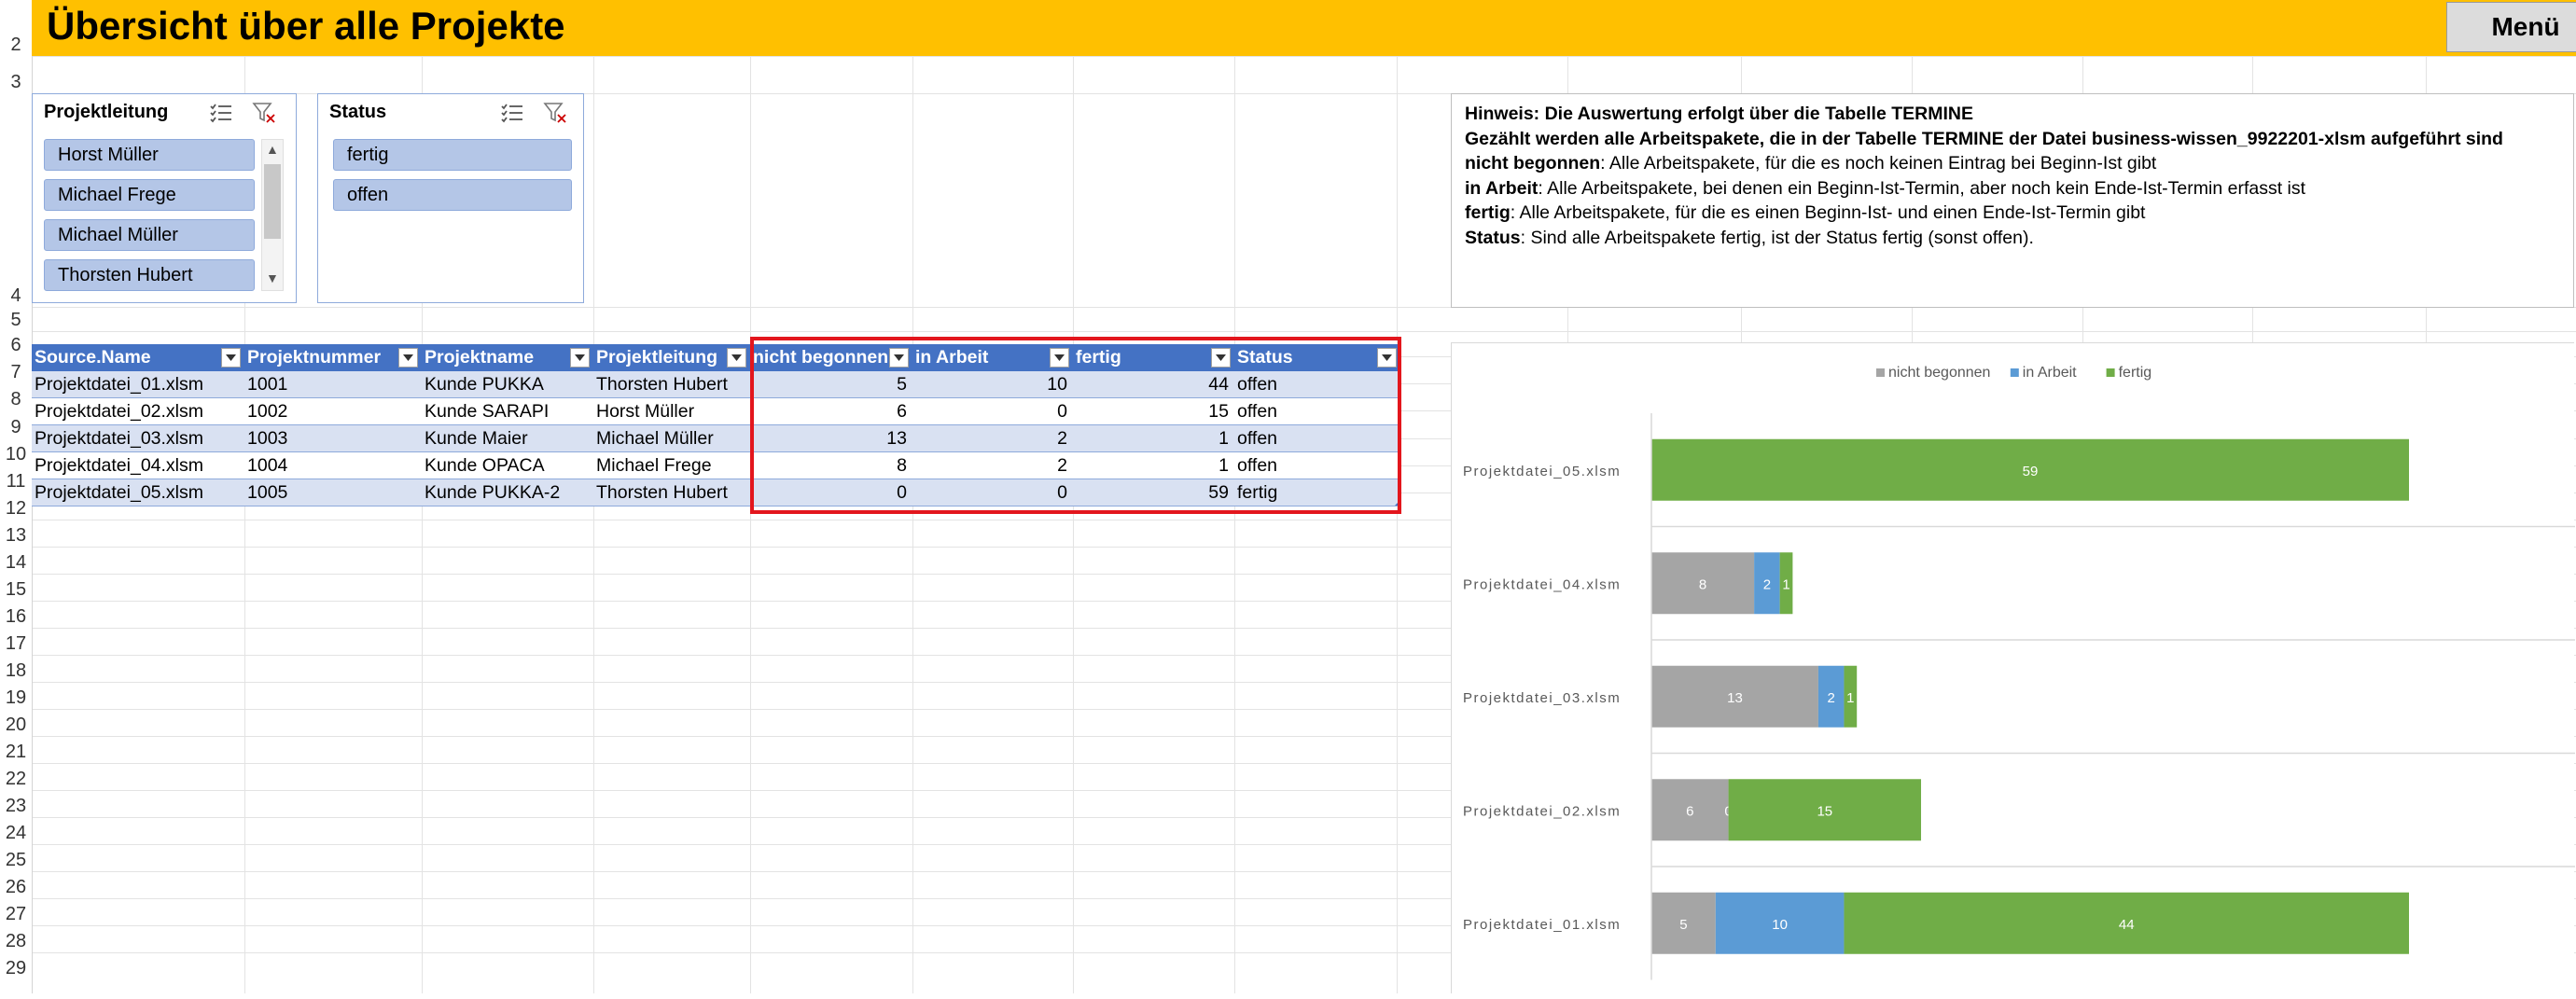 The image size is (2576, 999). I want to click on table-cell: 1003, so click(267, 438).